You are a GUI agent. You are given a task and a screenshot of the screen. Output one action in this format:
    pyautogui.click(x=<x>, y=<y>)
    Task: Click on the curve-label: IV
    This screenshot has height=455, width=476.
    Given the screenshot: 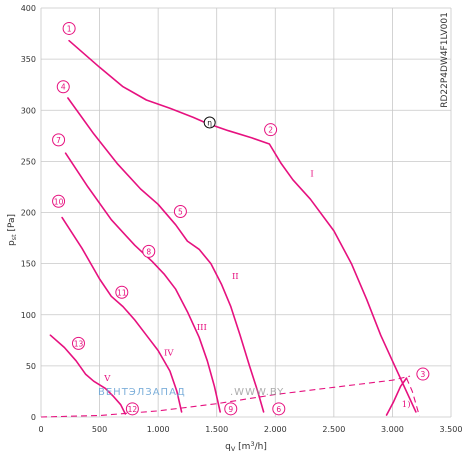 What is the action you would take?
    pyautogui.click(x=169, y=354)
    